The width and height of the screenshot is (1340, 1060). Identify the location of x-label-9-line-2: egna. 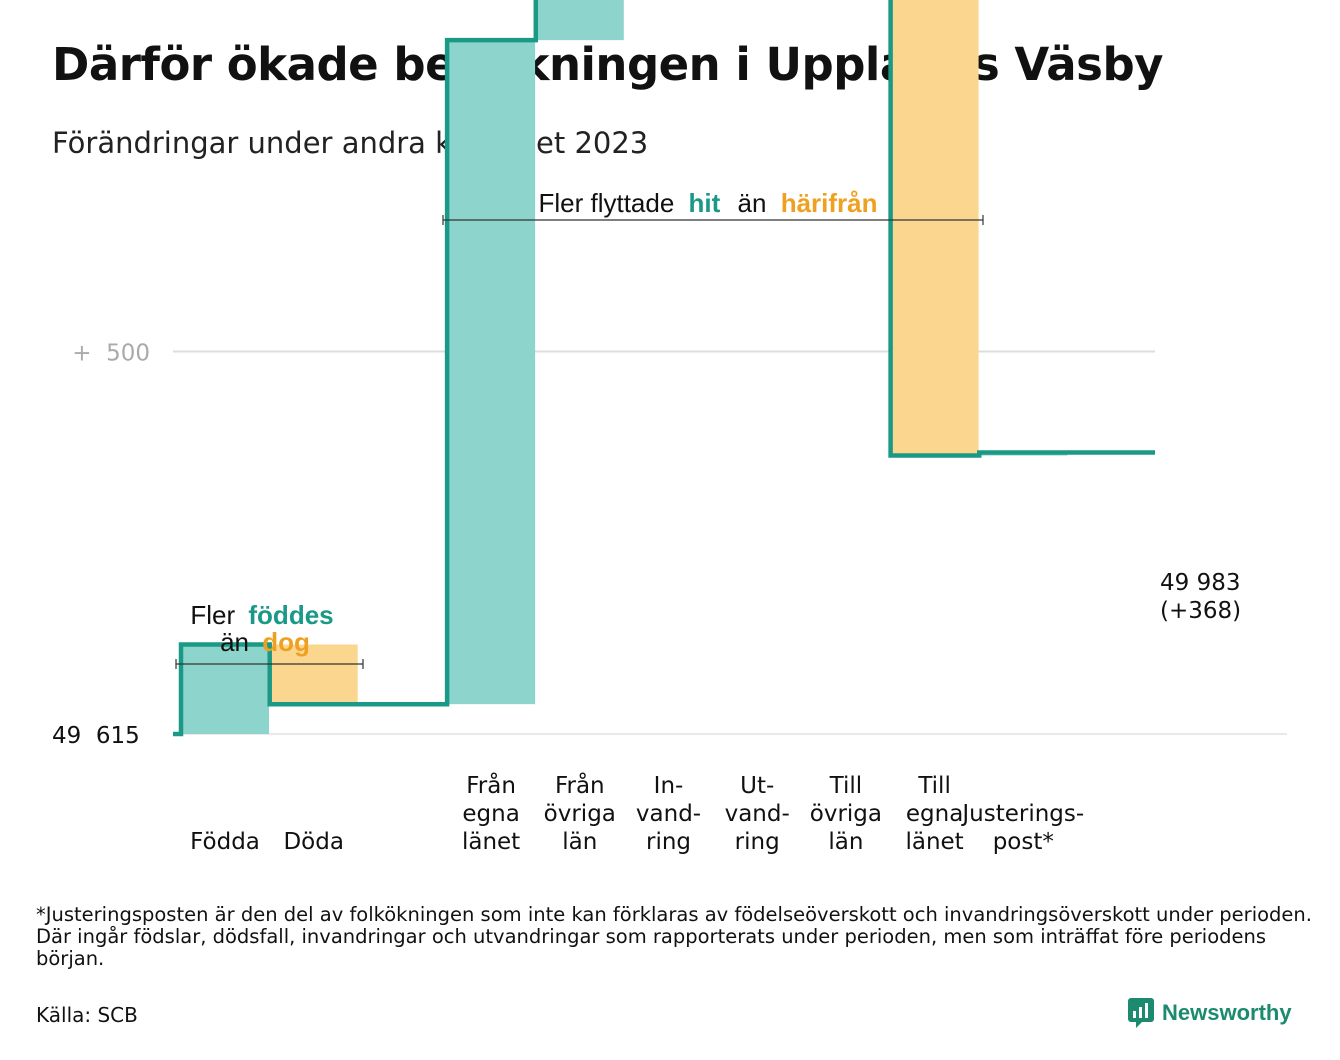
(934, 814).